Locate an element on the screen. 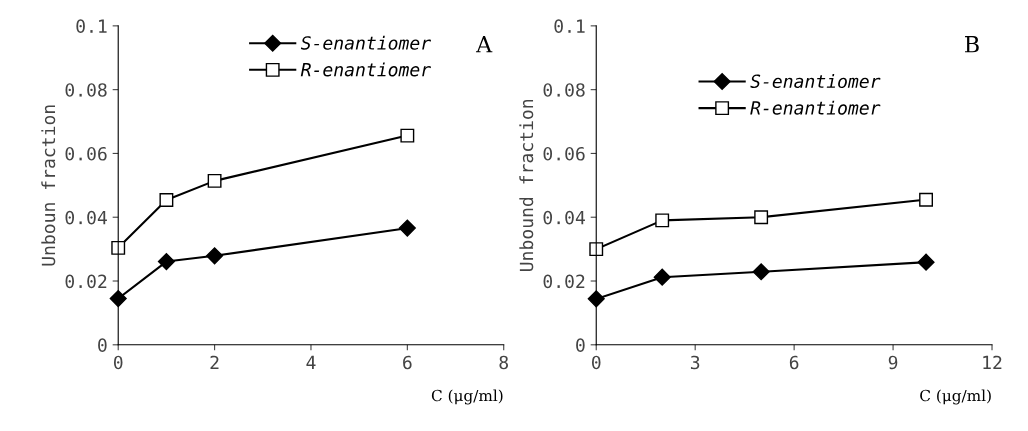 The height and width of the screenshot is (431, 1028). x-tick-label: 8 is located at coordinates (503, 362).